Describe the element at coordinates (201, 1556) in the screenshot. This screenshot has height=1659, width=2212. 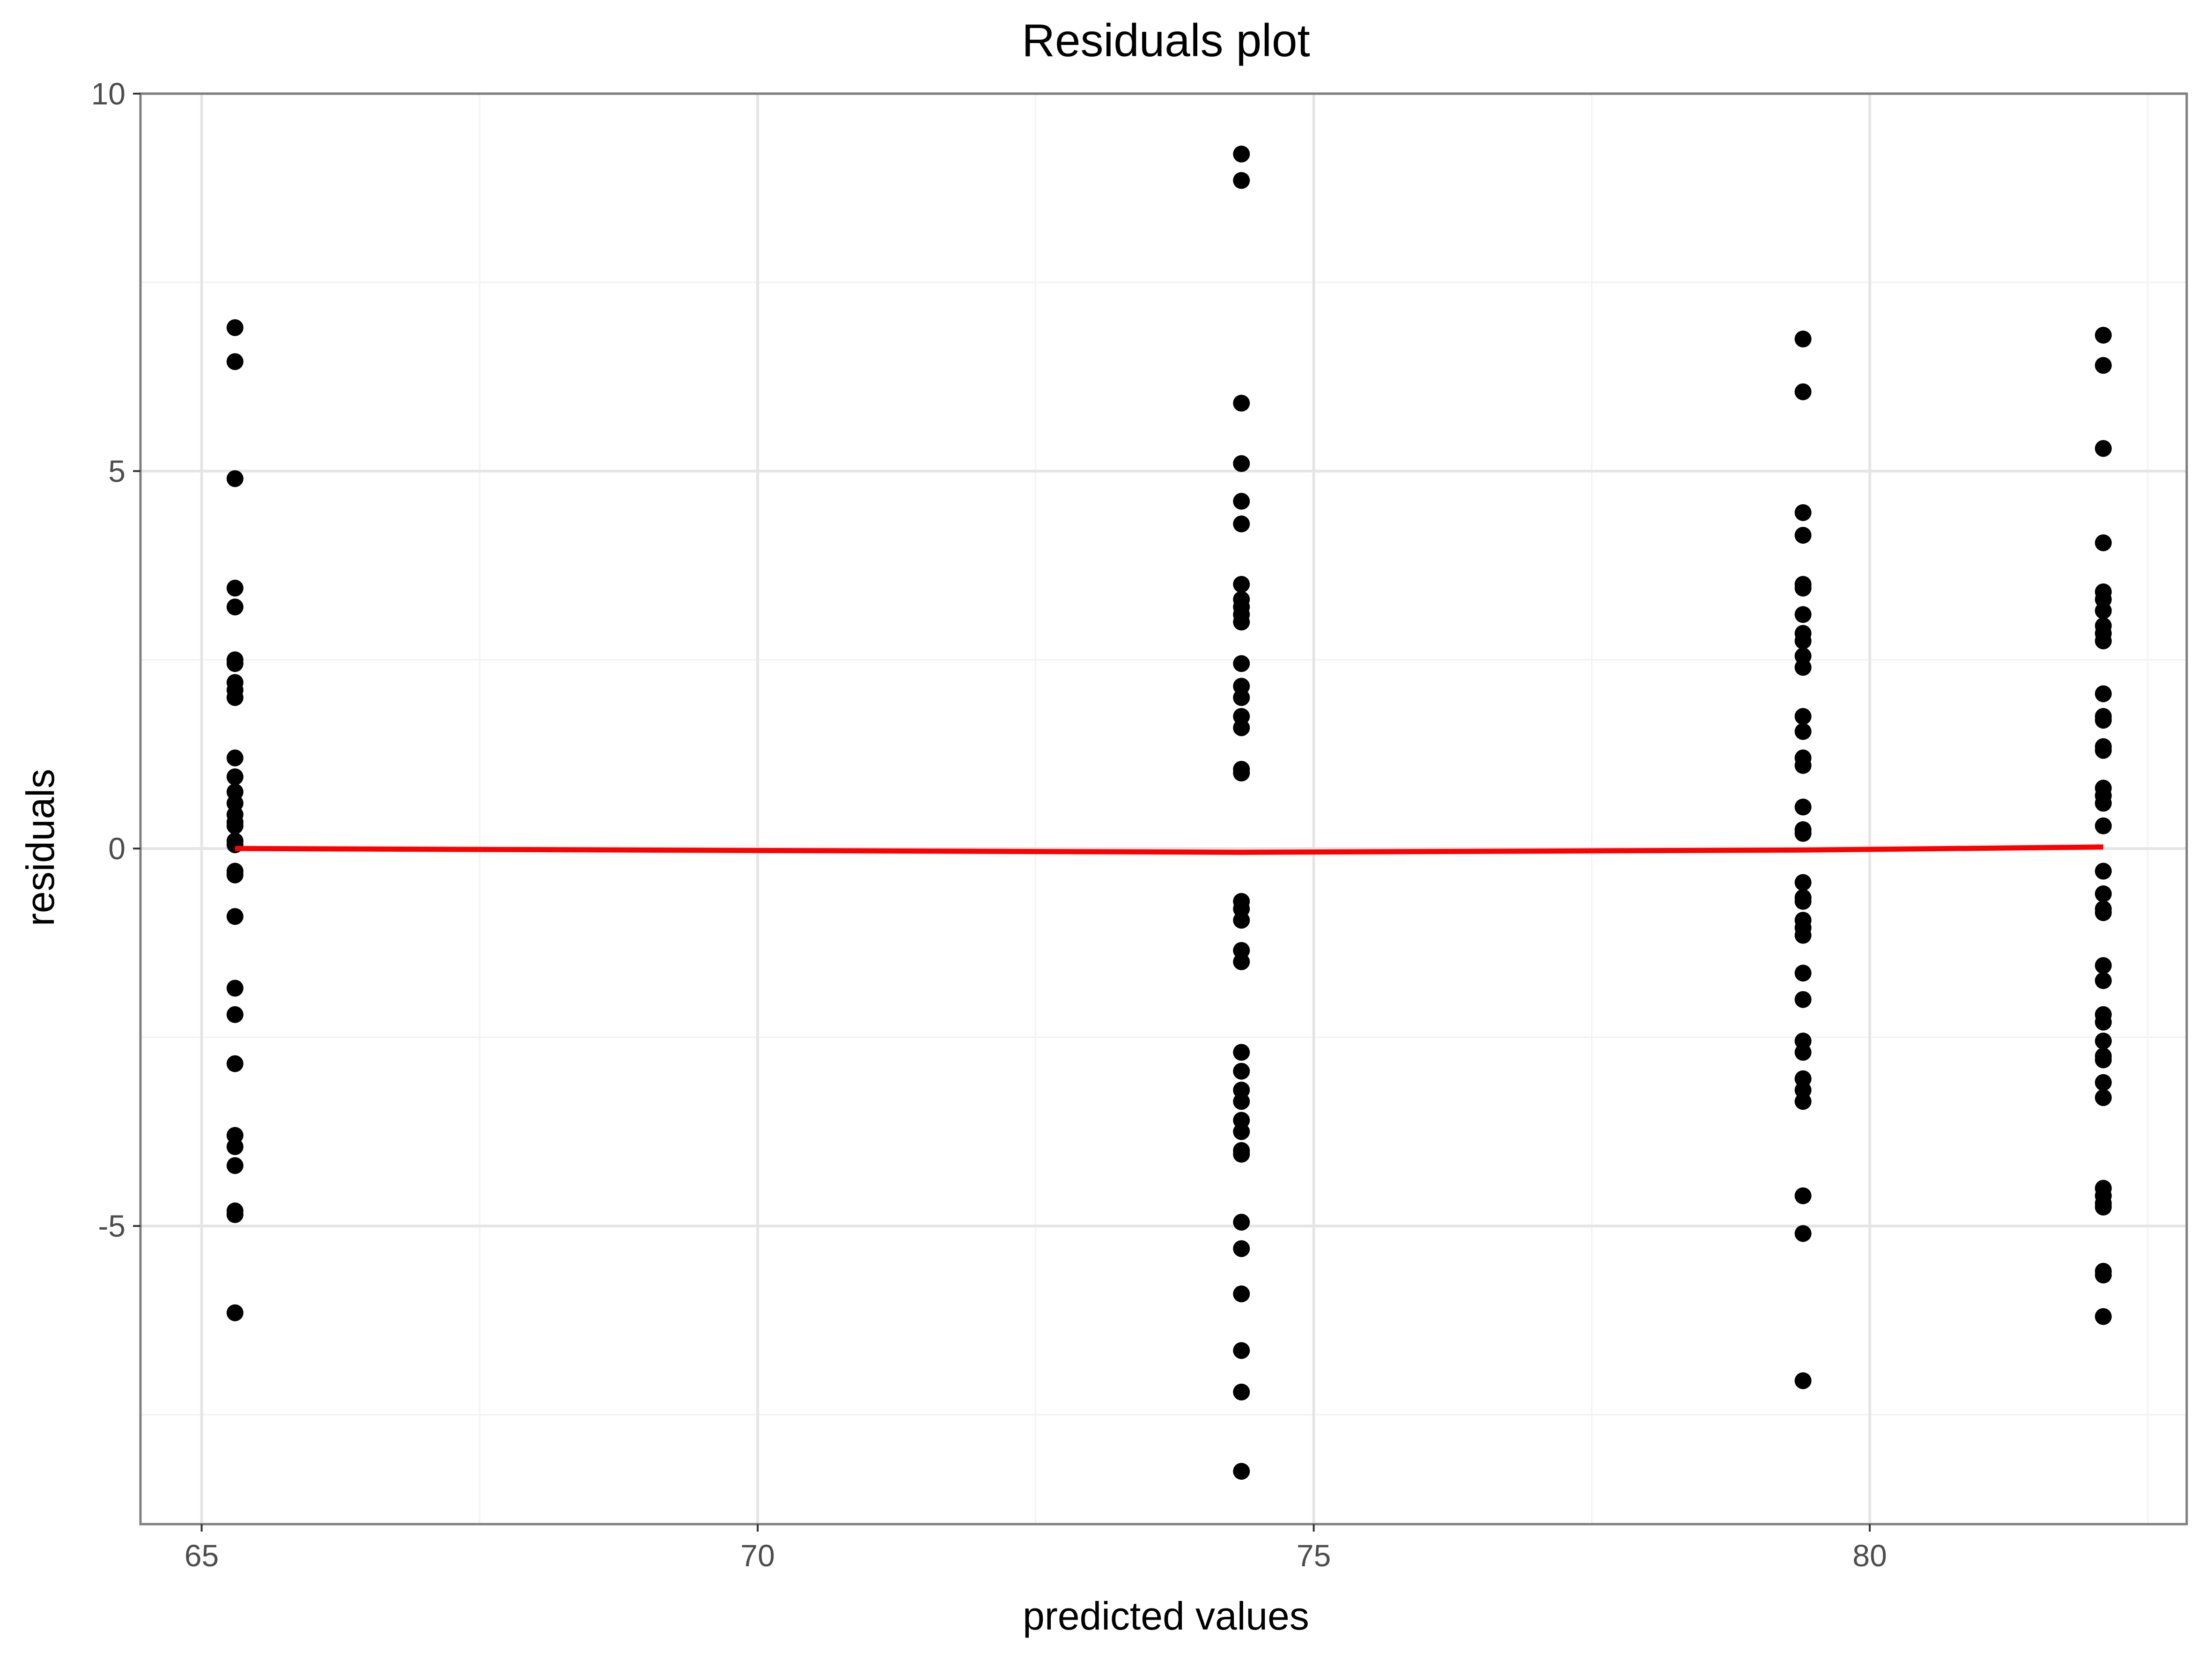
I see `x-tick-label: 65` at that location.